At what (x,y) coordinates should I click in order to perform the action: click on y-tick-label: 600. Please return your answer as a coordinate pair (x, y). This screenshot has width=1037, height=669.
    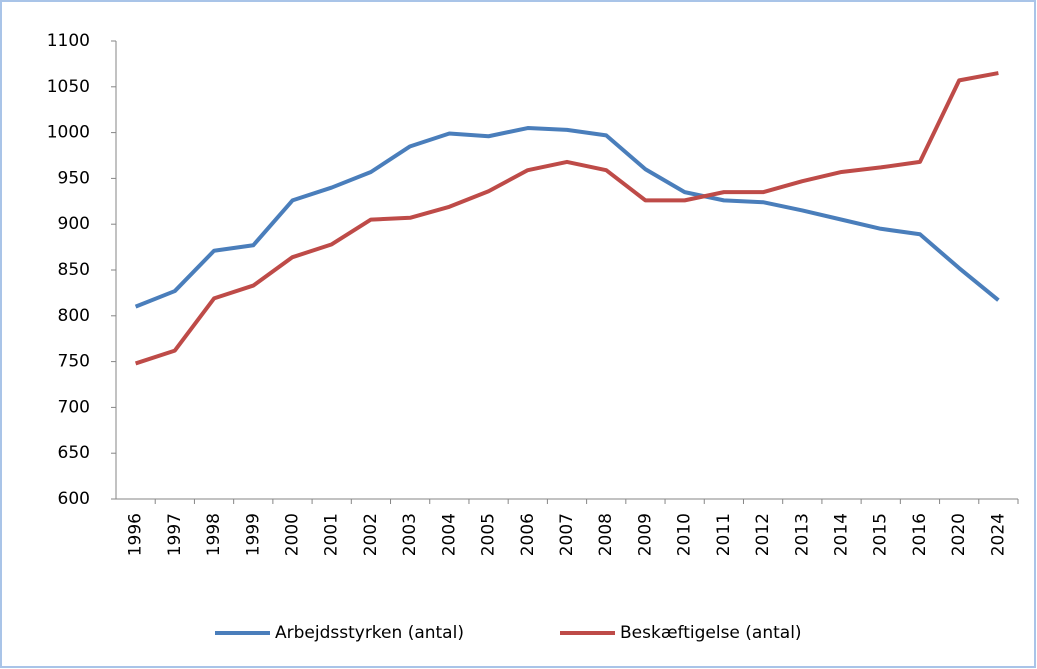
    Looking at the image, I should click on (74, 499).